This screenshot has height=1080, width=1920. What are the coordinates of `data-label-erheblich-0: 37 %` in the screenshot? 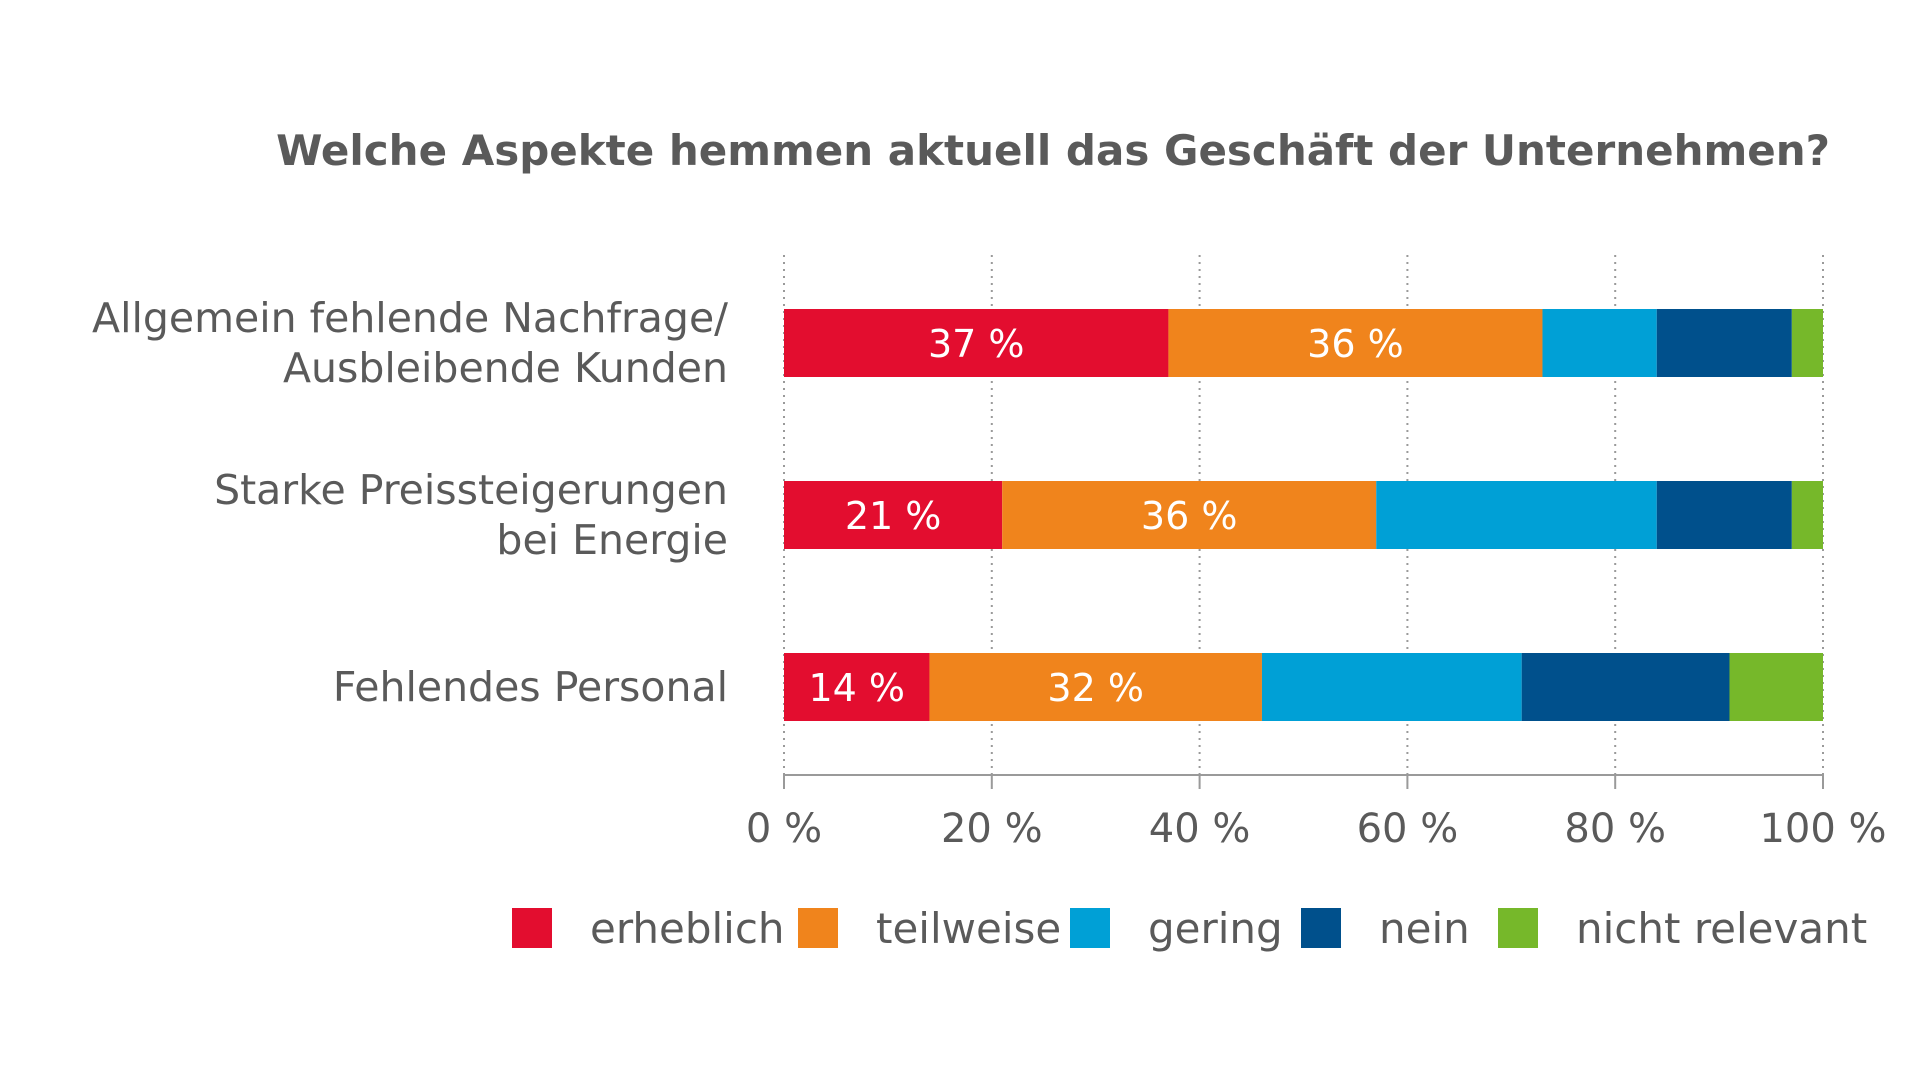 It's located at (976, 344).